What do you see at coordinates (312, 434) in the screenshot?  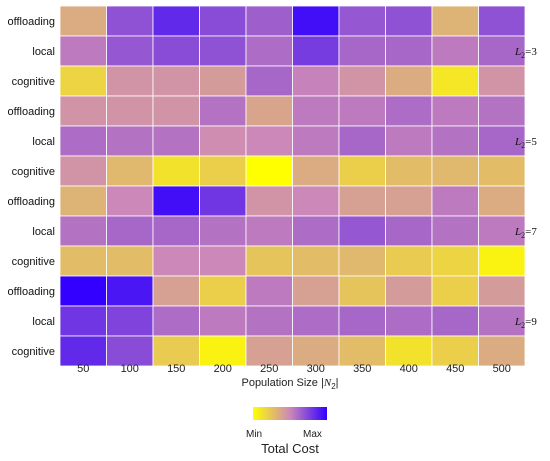 I see `colorbar-max-label: Max` at bounding box center [312, 434].